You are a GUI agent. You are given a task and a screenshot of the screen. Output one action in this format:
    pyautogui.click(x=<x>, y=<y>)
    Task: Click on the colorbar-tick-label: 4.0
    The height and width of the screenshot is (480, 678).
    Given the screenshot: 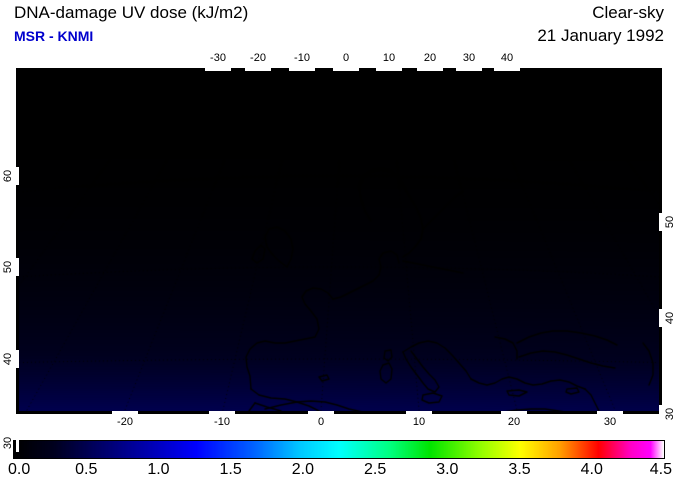 What is the action you would take?
    pyautogui.click(x=591, y=469)
    